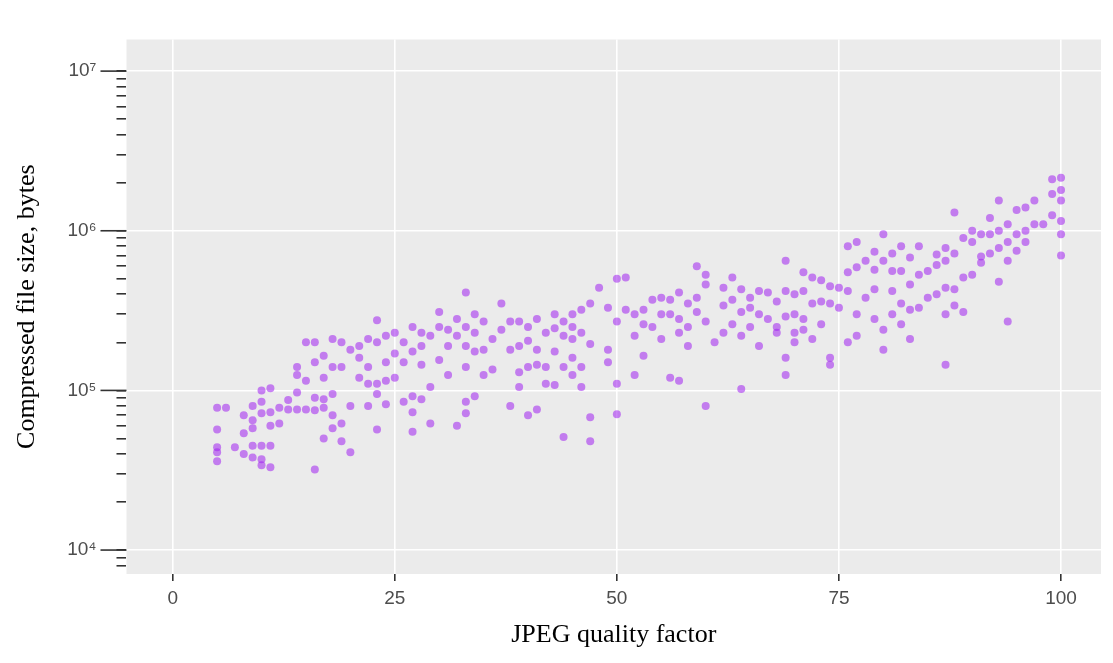  Describe the element at coordinates (1061, 597) in the screenshot. I see `x-tick-label: 100` at that location.